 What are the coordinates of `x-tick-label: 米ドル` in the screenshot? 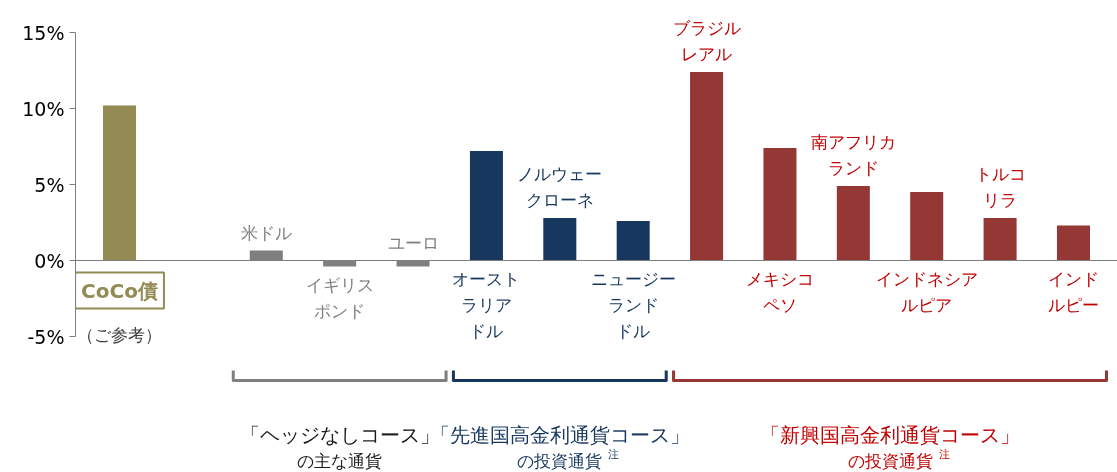 It's located at (266, 232).